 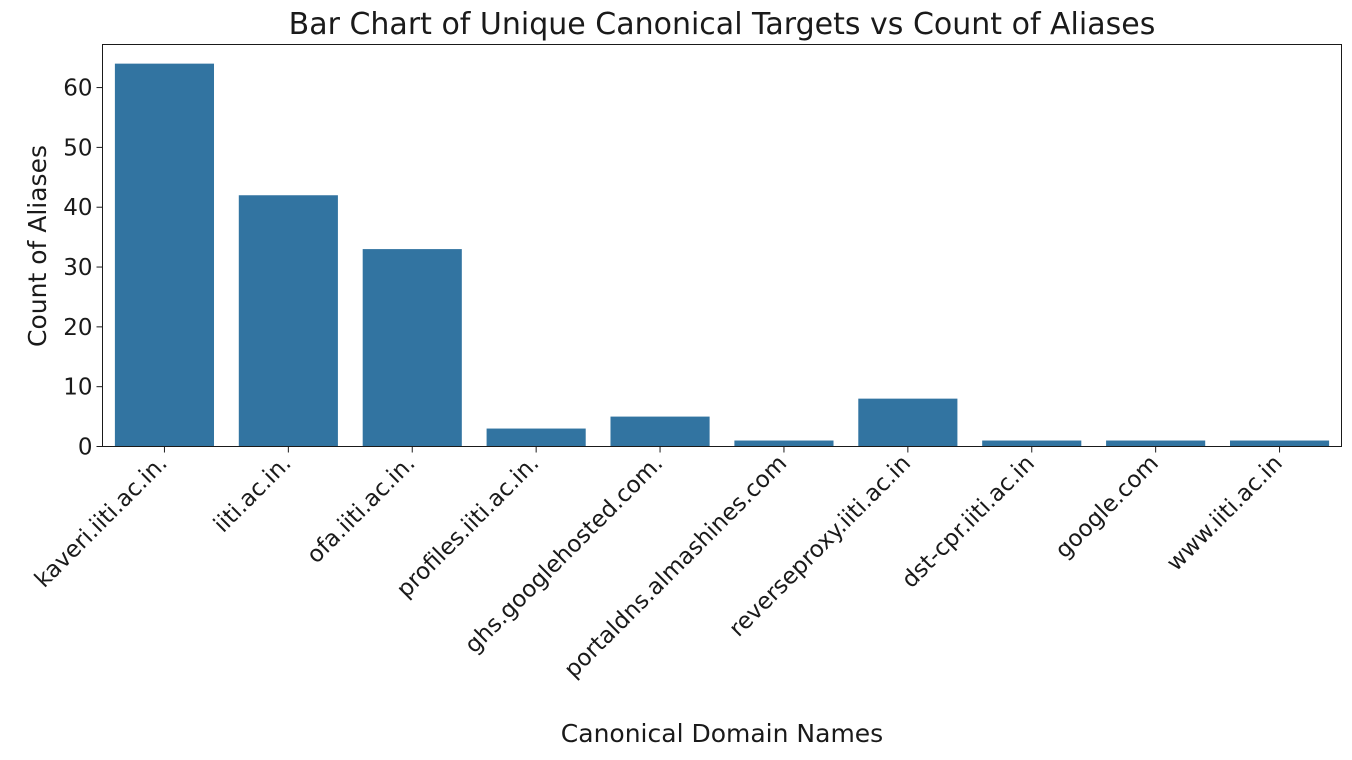 I want to click on x-tick-label-7: dst-cpr.iiti.ac.in, so click(x=968, y=521).